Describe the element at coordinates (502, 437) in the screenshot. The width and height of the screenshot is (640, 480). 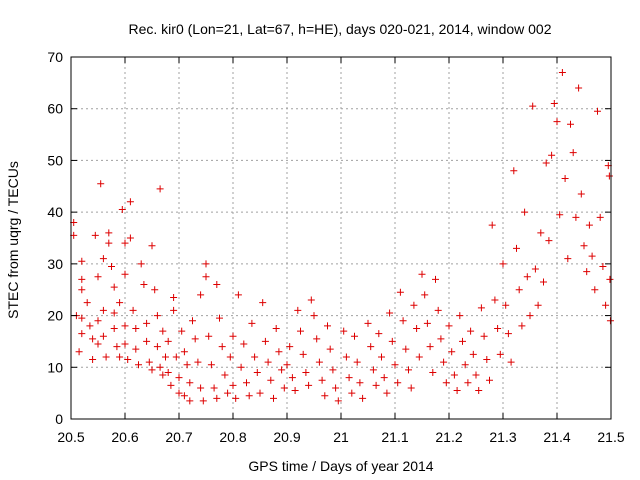
I see `x-tick-label: 21.3` at that location.